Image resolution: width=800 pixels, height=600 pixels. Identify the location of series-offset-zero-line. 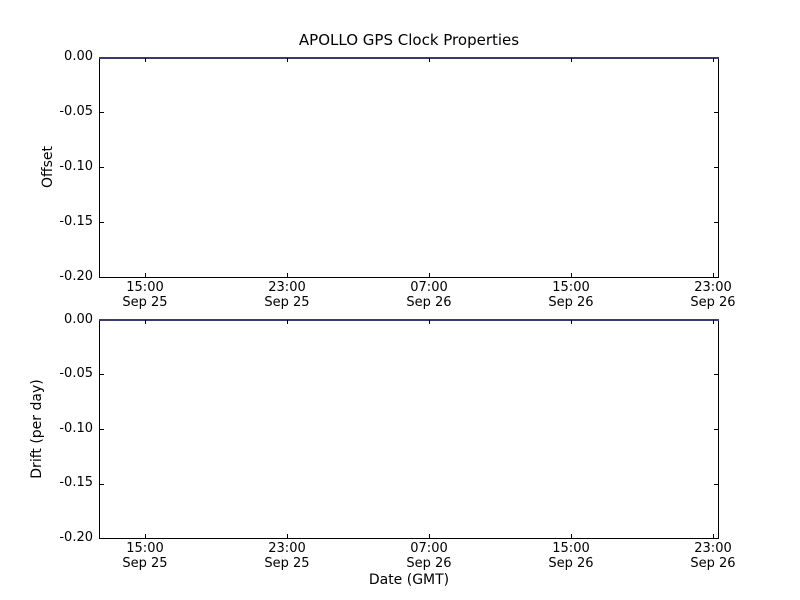
(409, 58).